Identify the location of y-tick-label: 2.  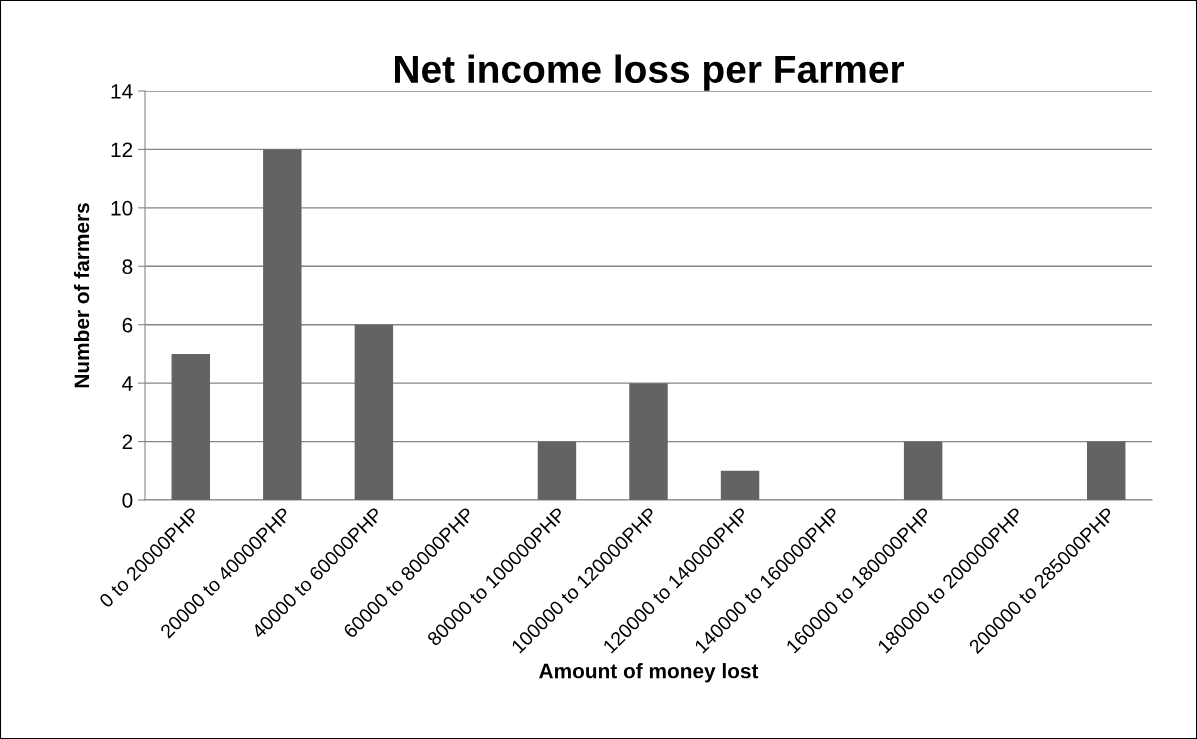
(127, 442).